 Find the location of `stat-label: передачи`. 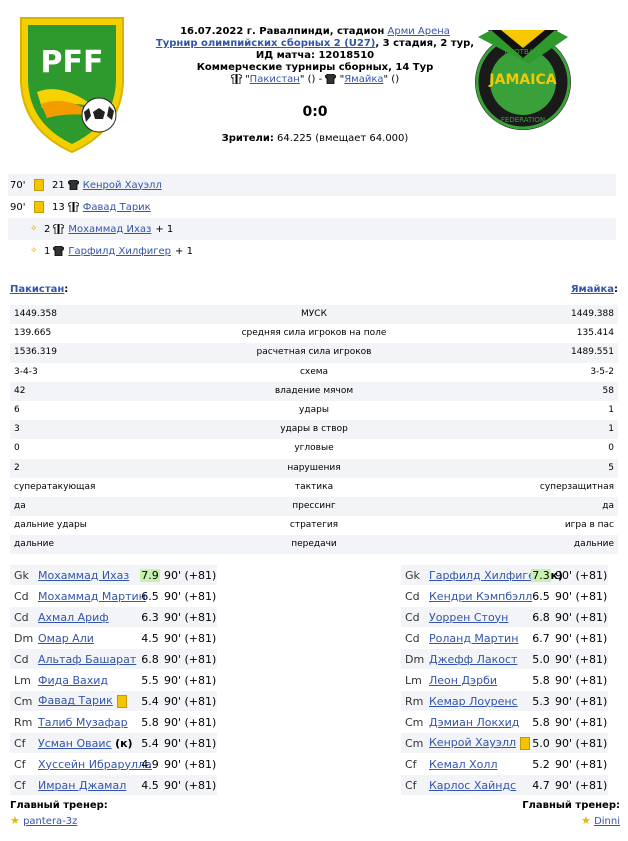

stat-label: передачи is located at coordinates (314, 544).